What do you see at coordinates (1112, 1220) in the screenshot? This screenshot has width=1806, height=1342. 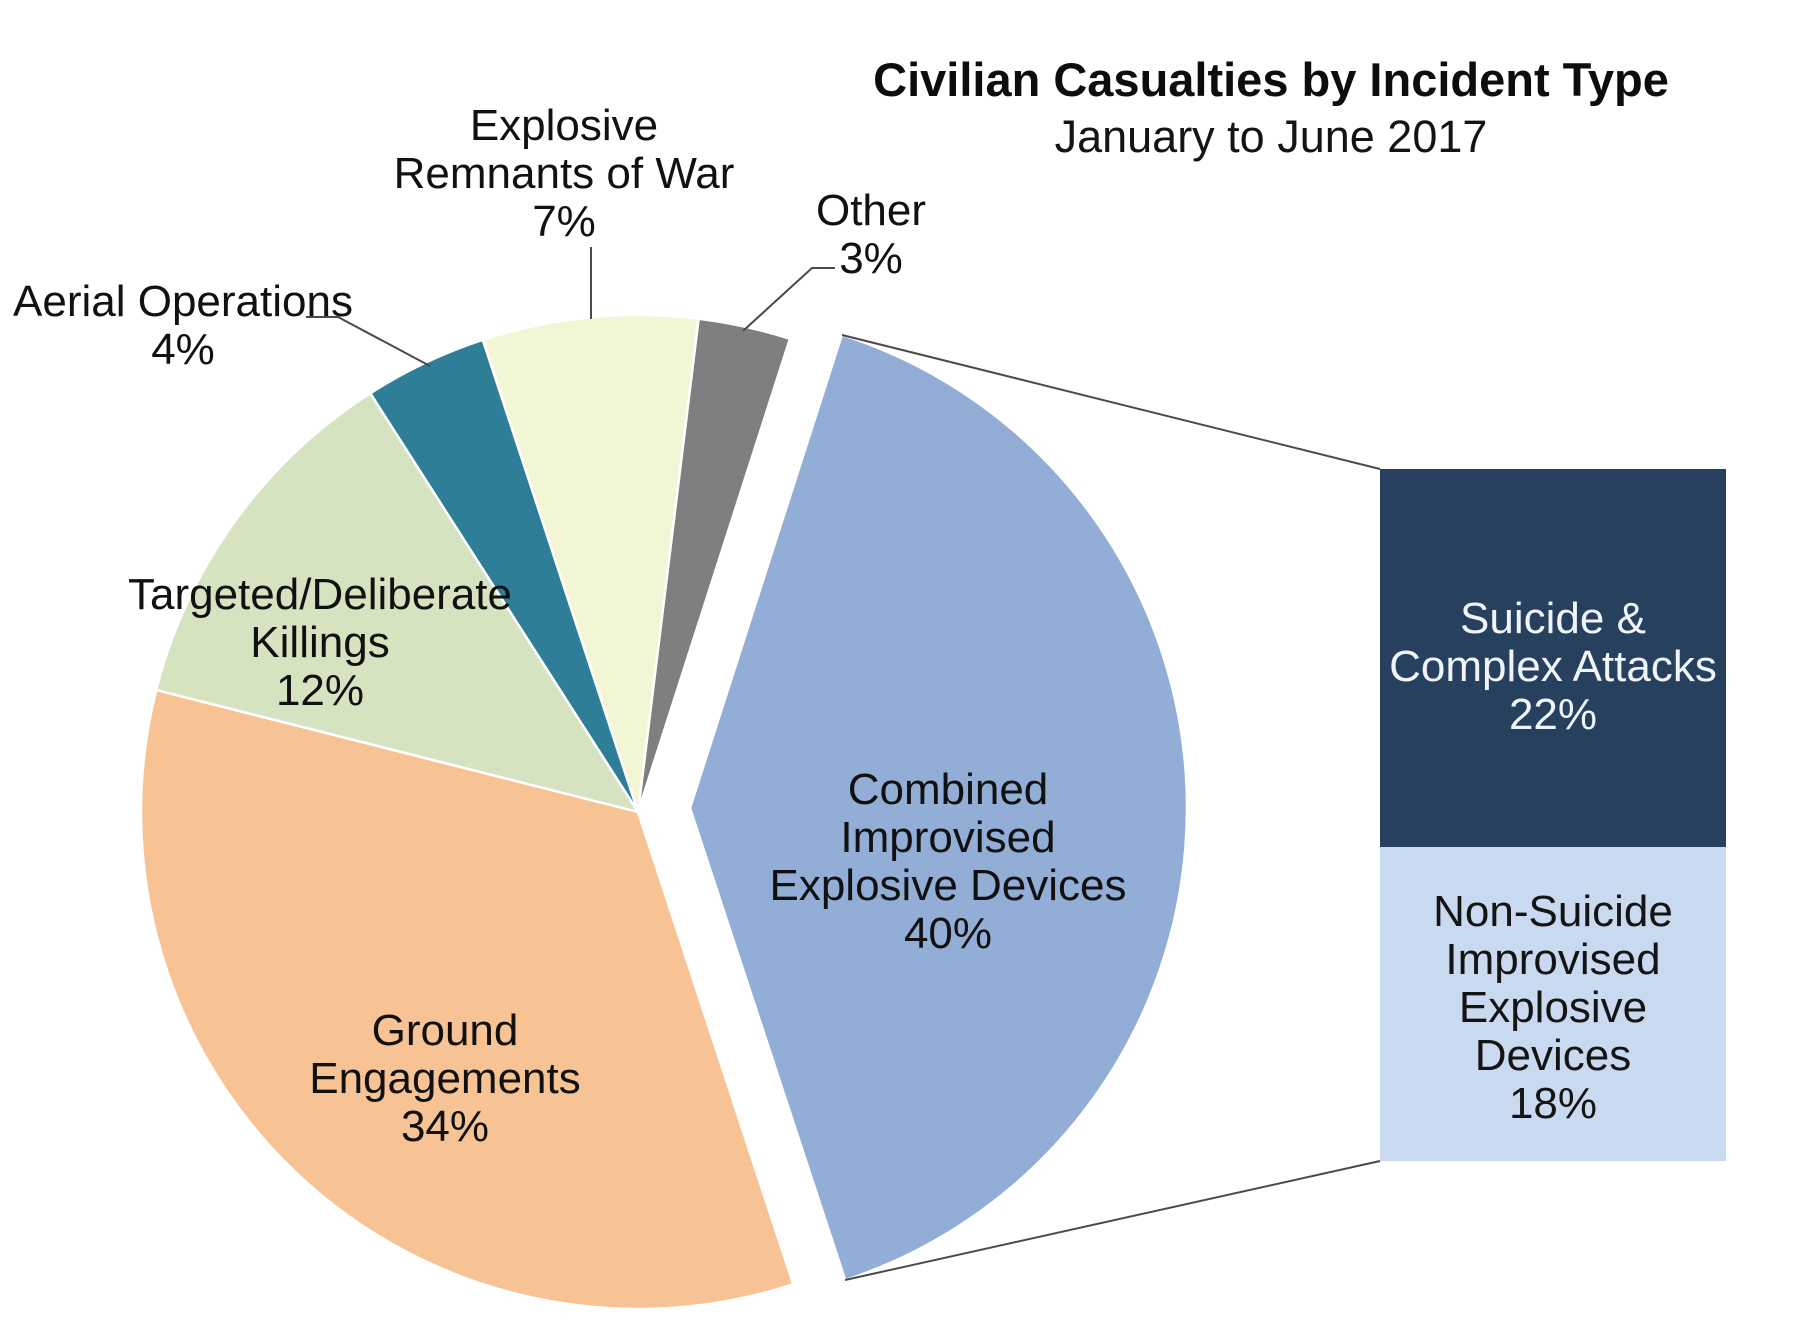 I see `callout-line-bottom` at bounding box center [1112, 1220].